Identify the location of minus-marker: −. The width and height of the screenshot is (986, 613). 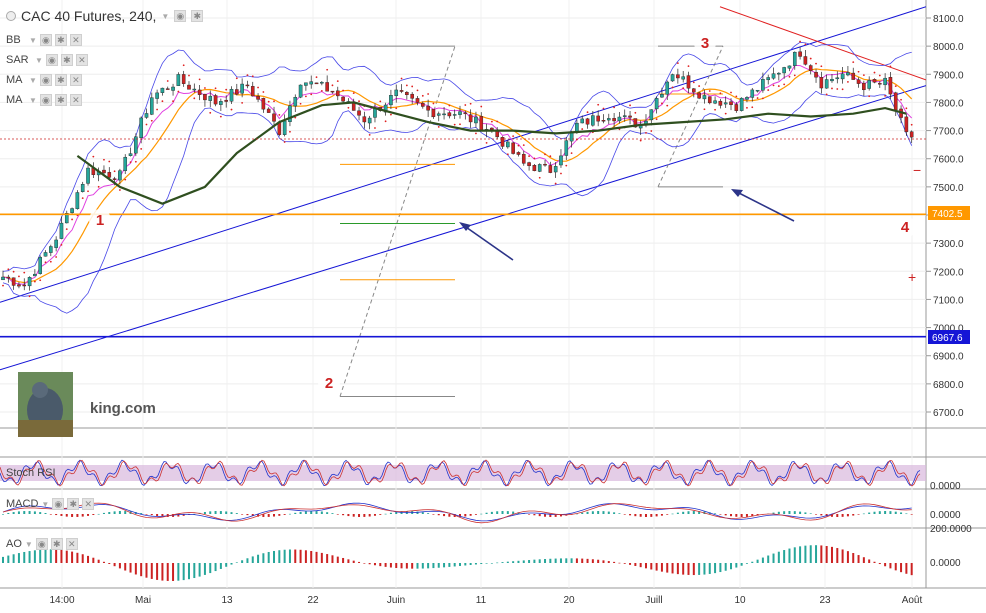
(917, 170).